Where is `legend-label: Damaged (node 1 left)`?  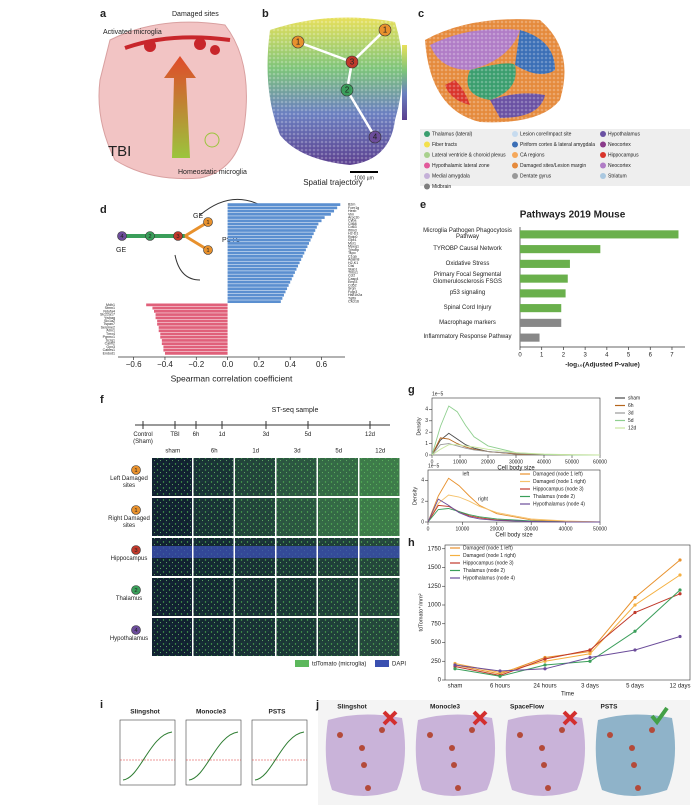 legend-label: Damaged (node 1 left) is located at coordinates (558, 474).